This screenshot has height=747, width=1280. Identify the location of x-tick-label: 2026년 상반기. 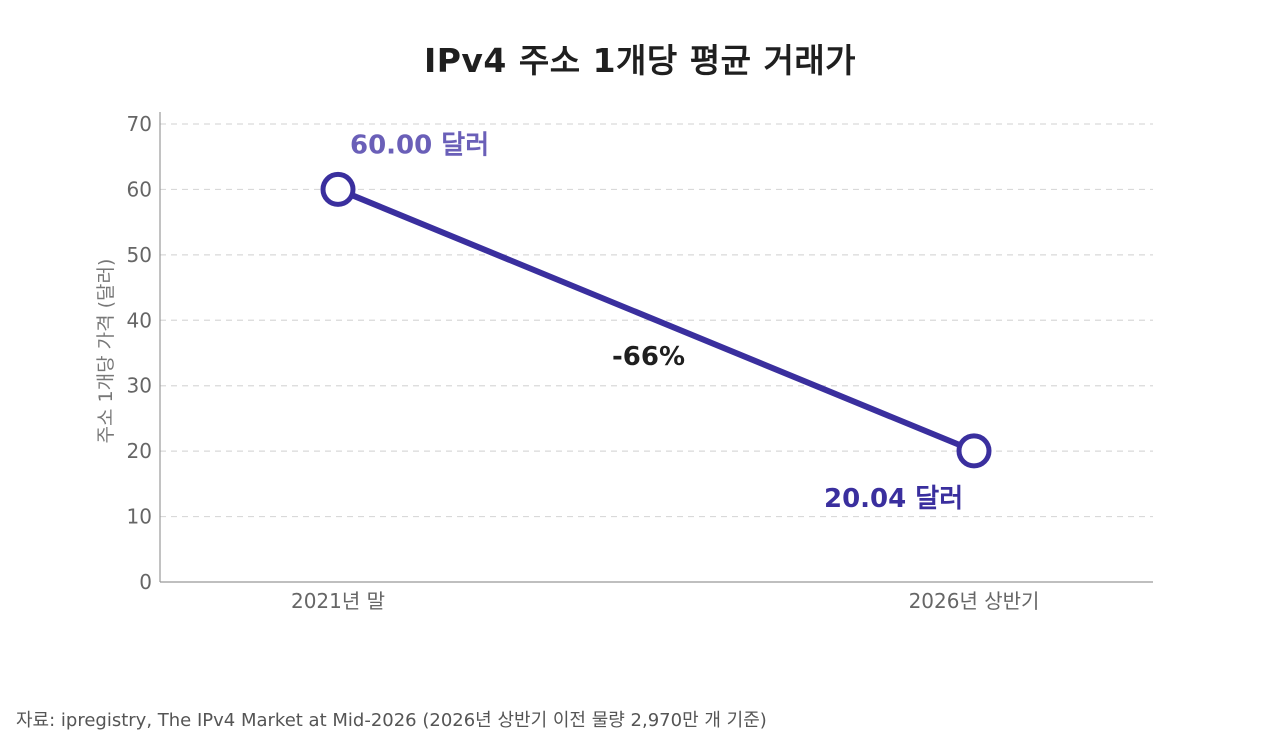
(974, 601).